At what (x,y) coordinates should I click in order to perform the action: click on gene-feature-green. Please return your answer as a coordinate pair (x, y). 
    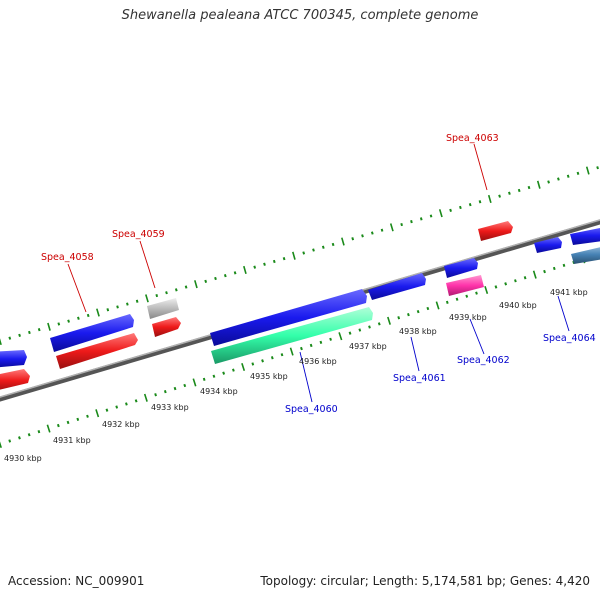
    Looking at the image, I should click on (292, 335).